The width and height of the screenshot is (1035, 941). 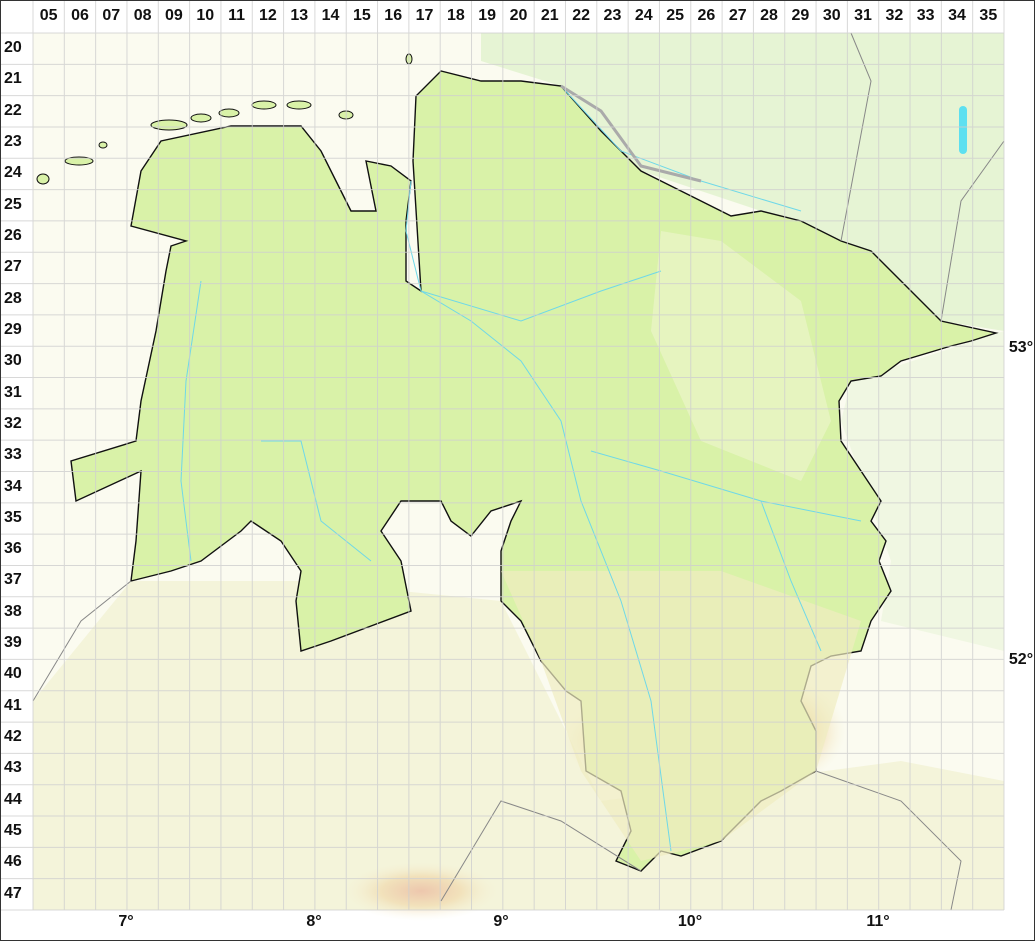 What do you see at coordinates (13, 267) in the screenshot?
I see `row-label: 27` at bounding box center [13, 267].